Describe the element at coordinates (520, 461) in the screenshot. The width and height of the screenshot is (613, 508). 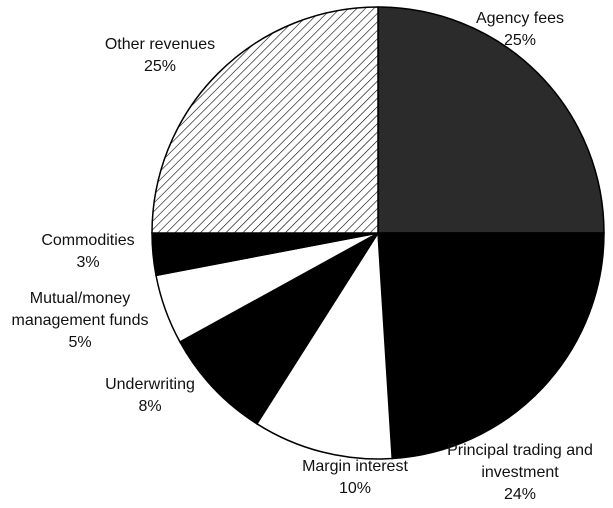
I see `category-name: Principal trading and investment` at that location.